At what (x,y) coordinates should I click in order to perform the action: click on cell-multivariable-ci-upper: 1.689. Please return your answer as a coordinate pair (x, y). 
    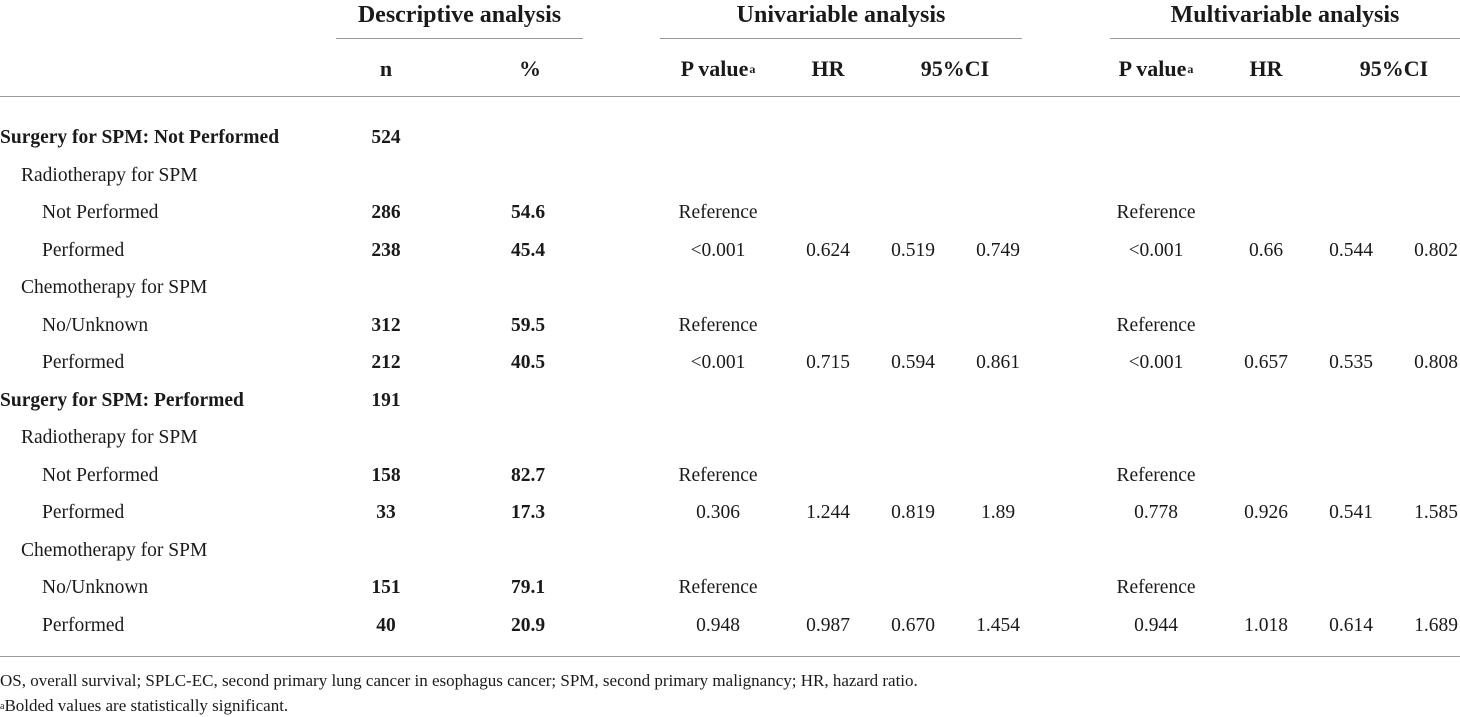
    Looking at the image, I should click on (1436, 625).